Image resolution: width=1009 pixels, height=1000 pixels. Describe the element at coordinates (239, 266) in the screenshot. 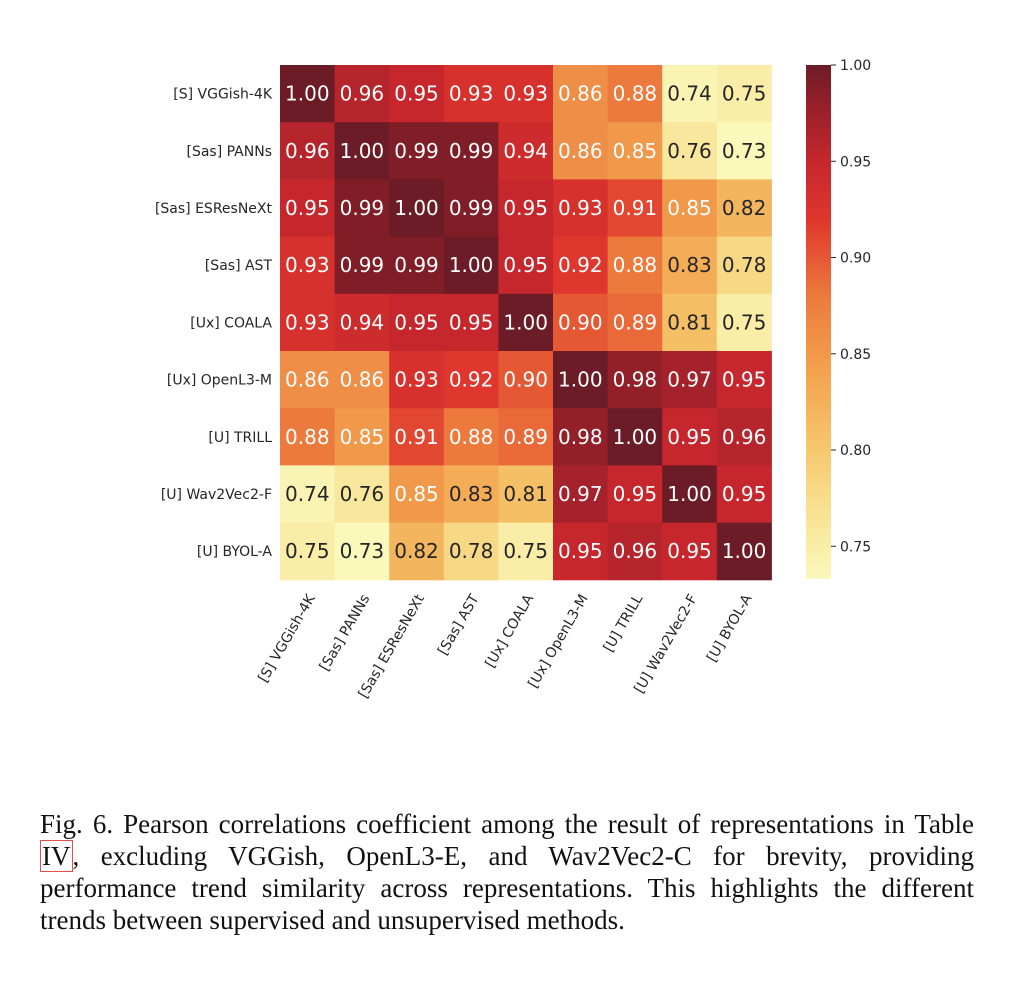

I see `row-label: [Sas] AST` at that location.